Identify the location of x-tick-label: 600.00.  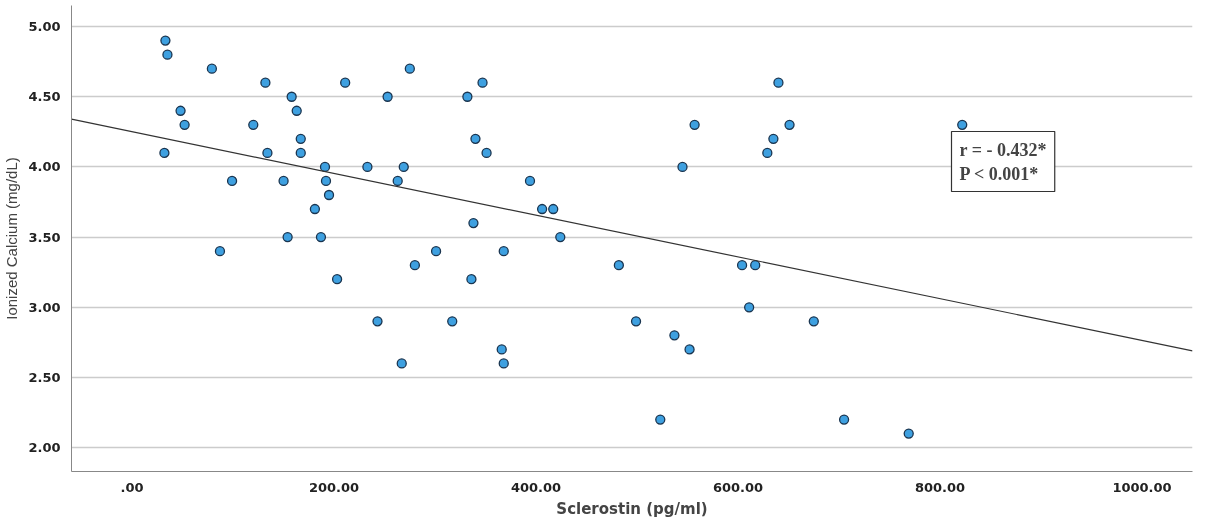
(738, 487).